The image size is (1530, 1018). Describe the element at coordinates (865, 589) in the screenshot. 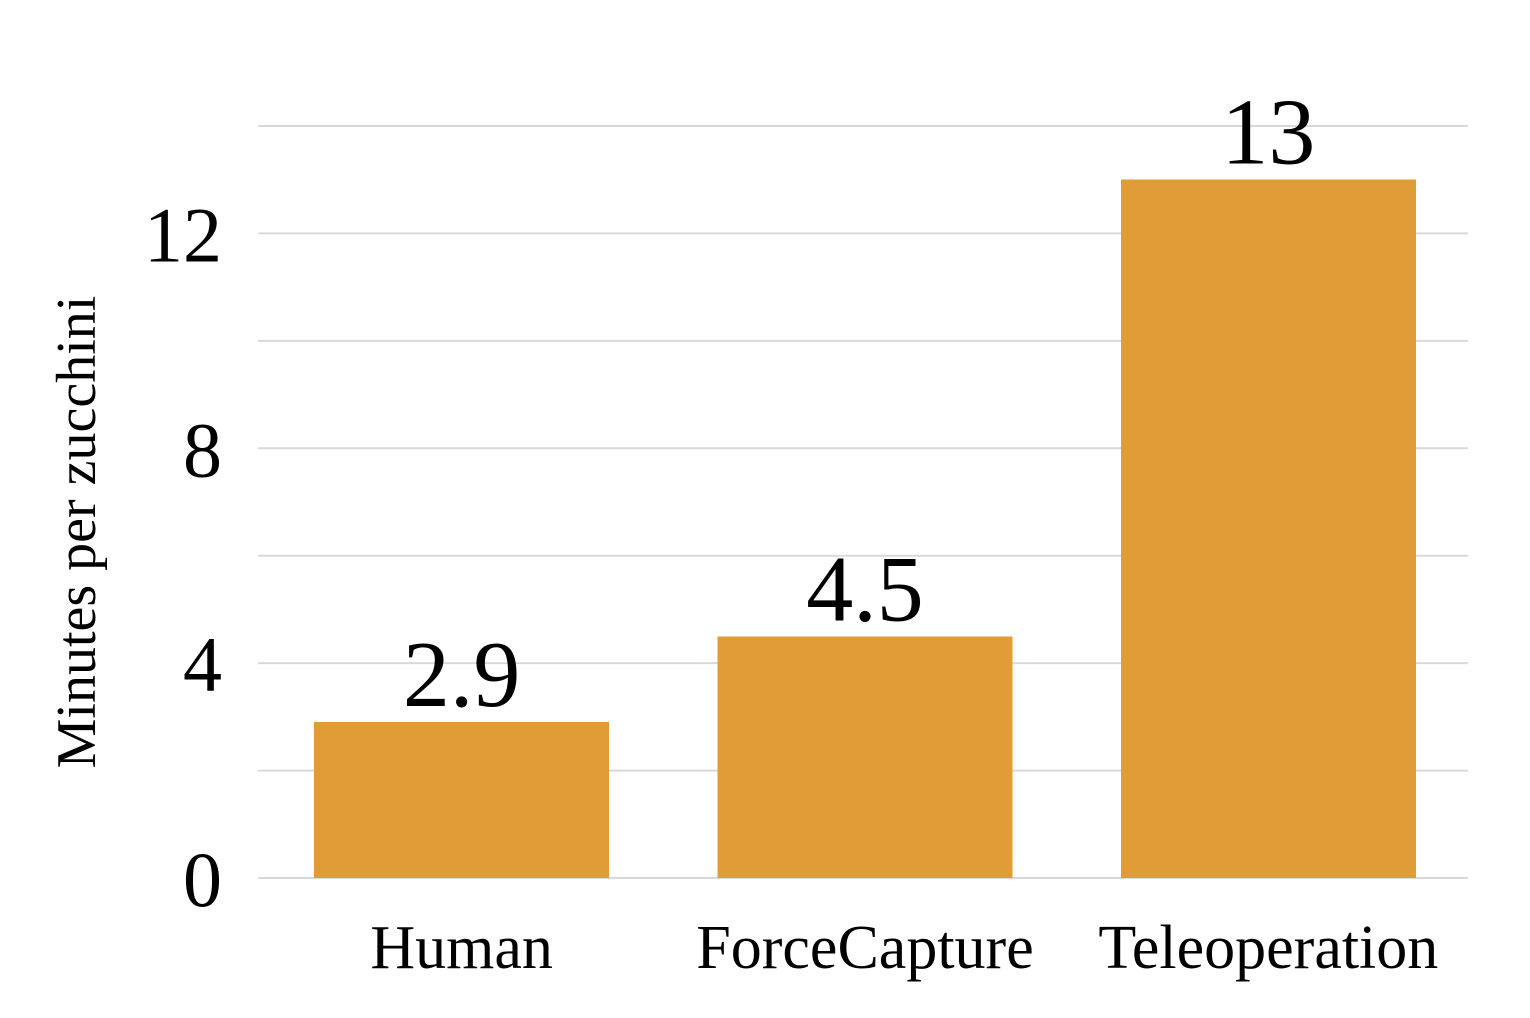

I see `value-label-forcecapture: 4.5` at that location.